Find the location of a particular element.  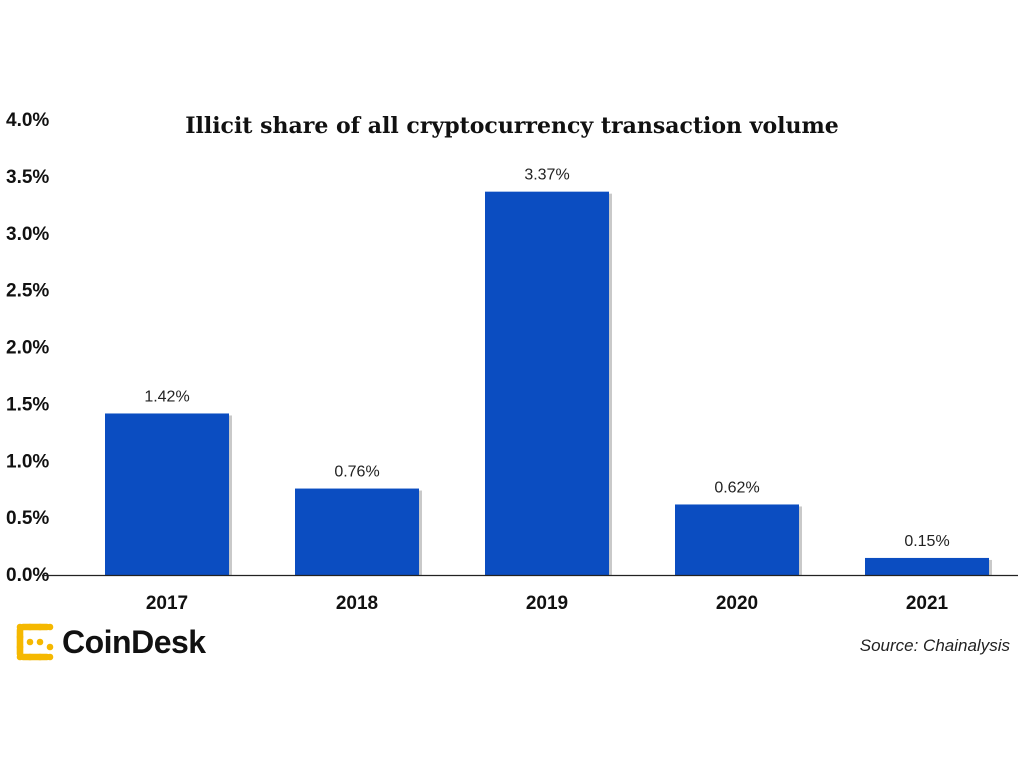

bar-2018 is located at coordinates (357, 531).